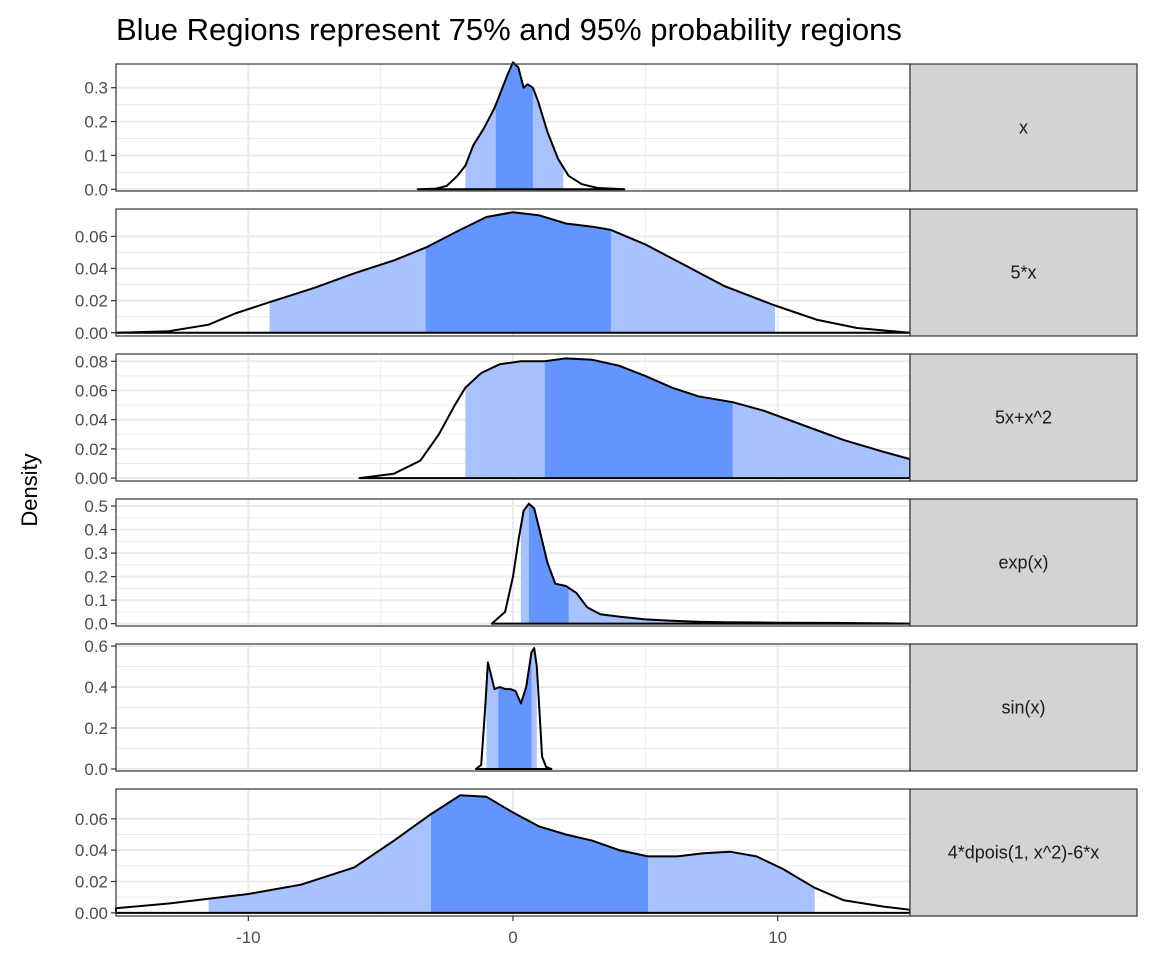 Image resolution: width=1152 pixels, height=960 pixels. I want to click on y-tick-label: 0.6, so click(96, 646).